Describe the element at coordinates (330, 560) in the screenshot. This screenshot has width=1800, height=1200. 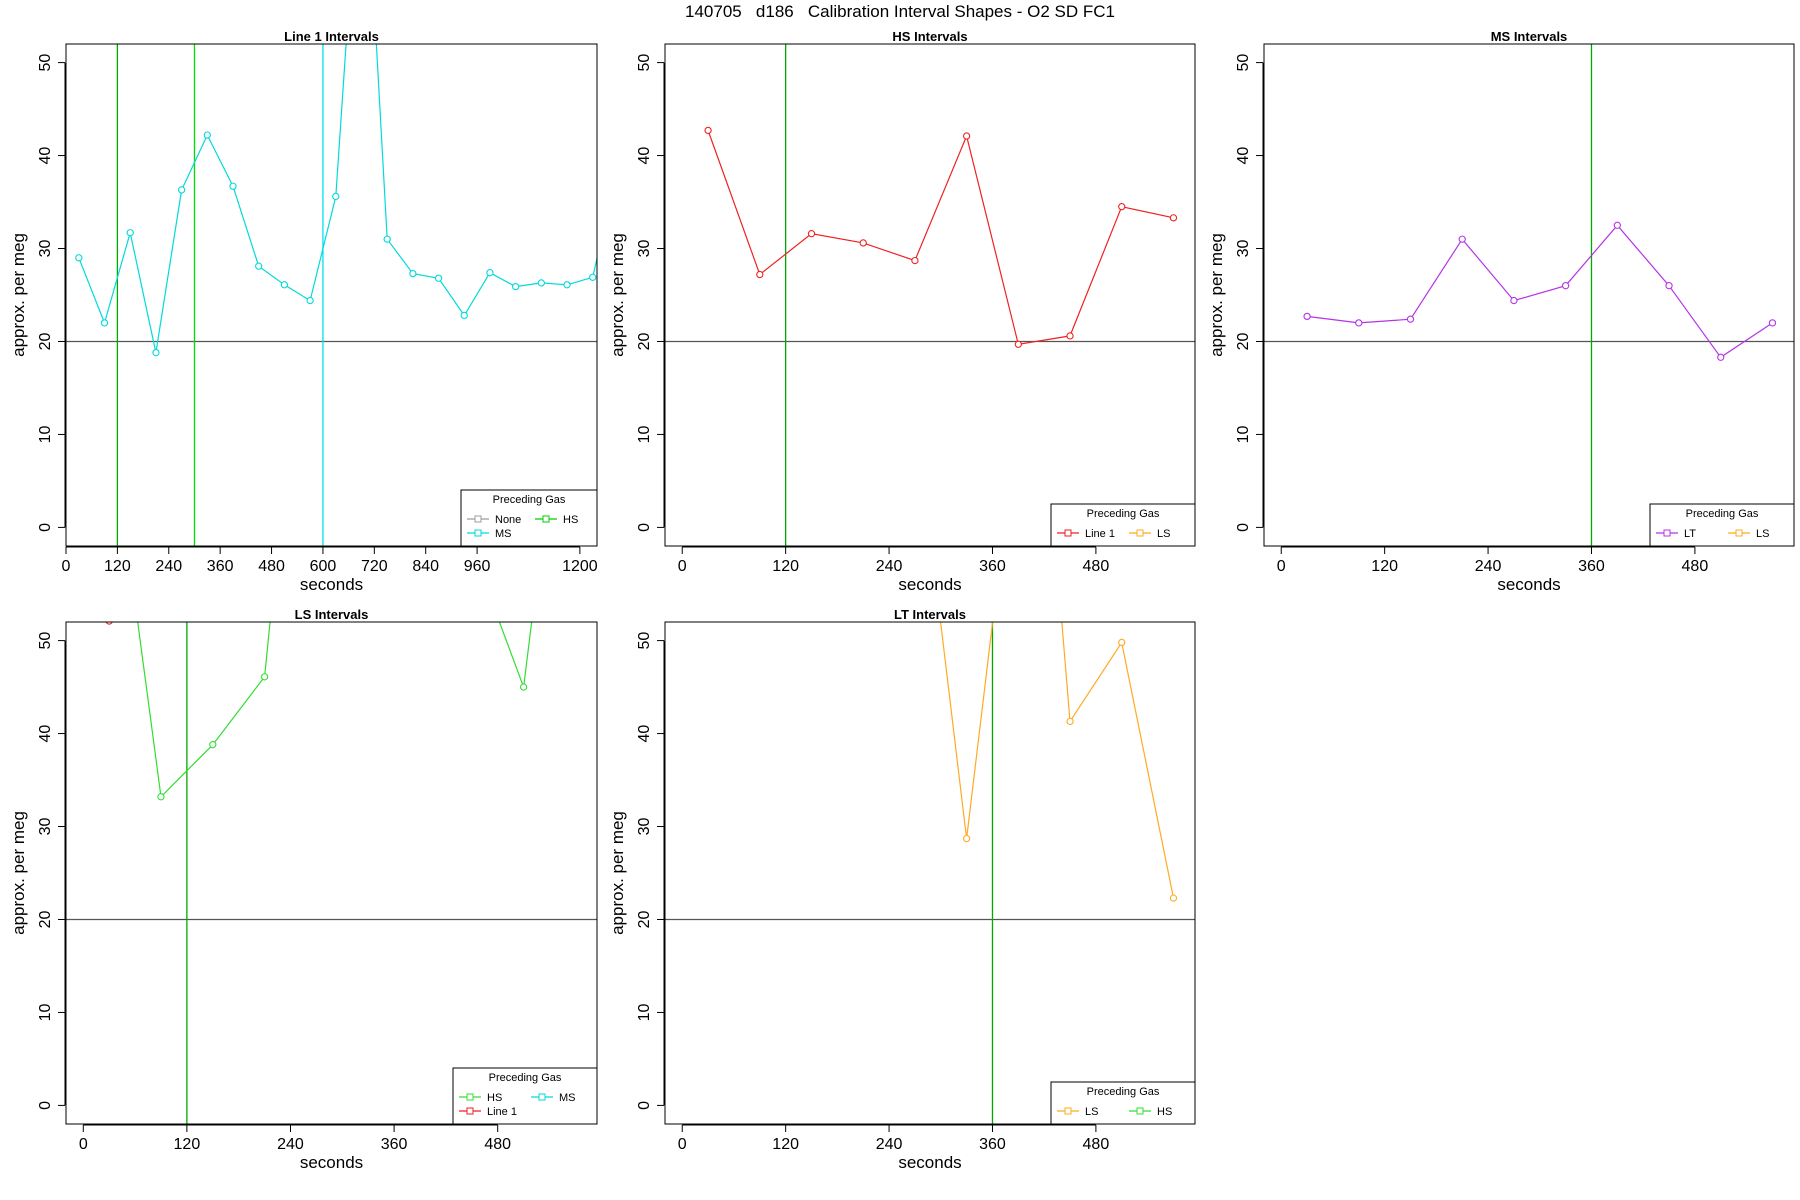
I see `x-axis: 0 120 240 360 480 600 720 840 960 1200` at that location.